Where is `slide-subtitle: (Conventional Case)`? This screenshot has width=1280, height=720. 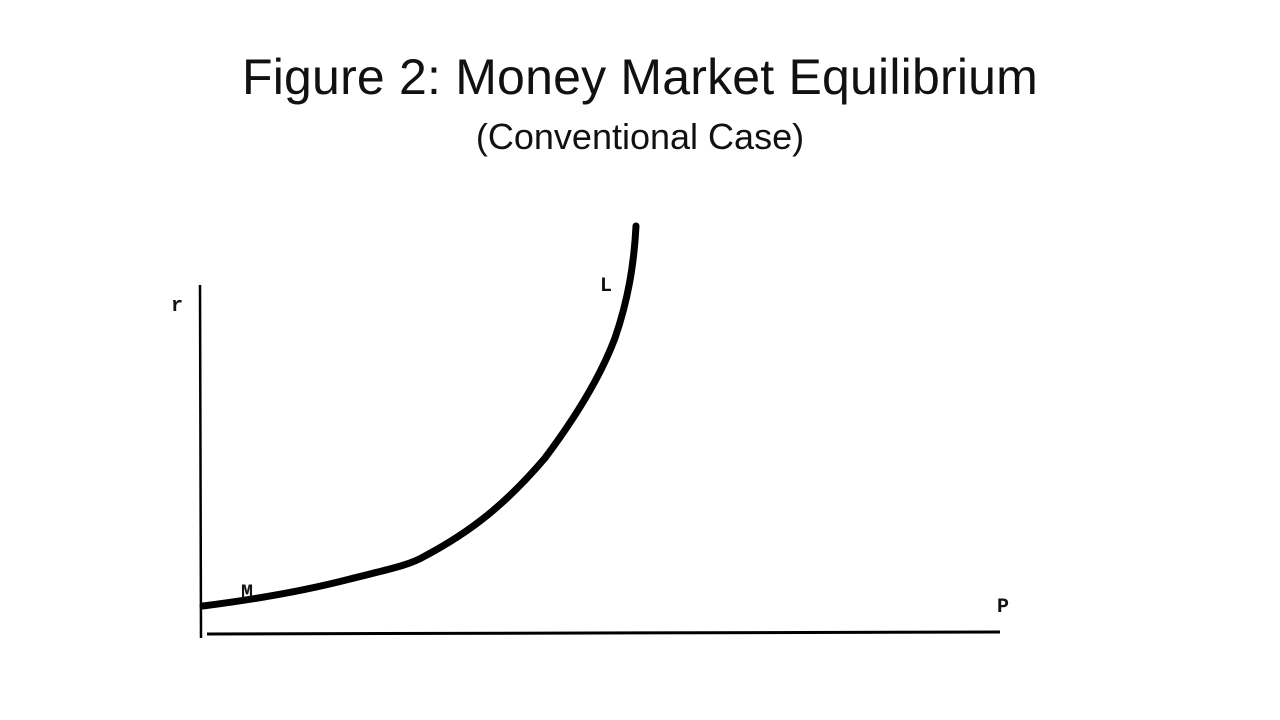
slide-subtitle: (Conventional Case) is located at coordinates (640, 136).